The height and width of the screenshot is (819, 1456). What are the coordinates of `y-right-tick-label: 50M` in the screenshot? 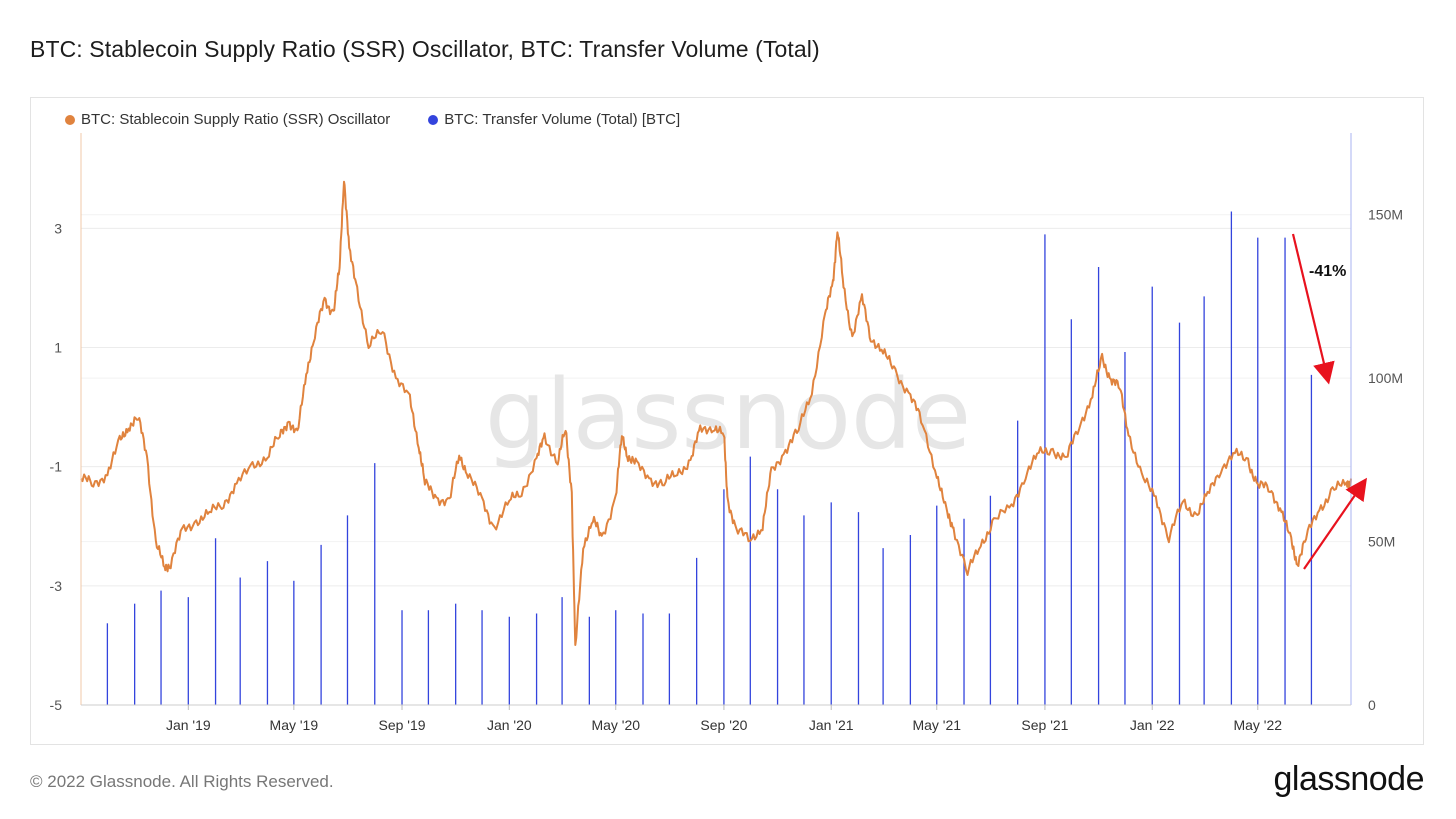 It's located at (1381, 542).